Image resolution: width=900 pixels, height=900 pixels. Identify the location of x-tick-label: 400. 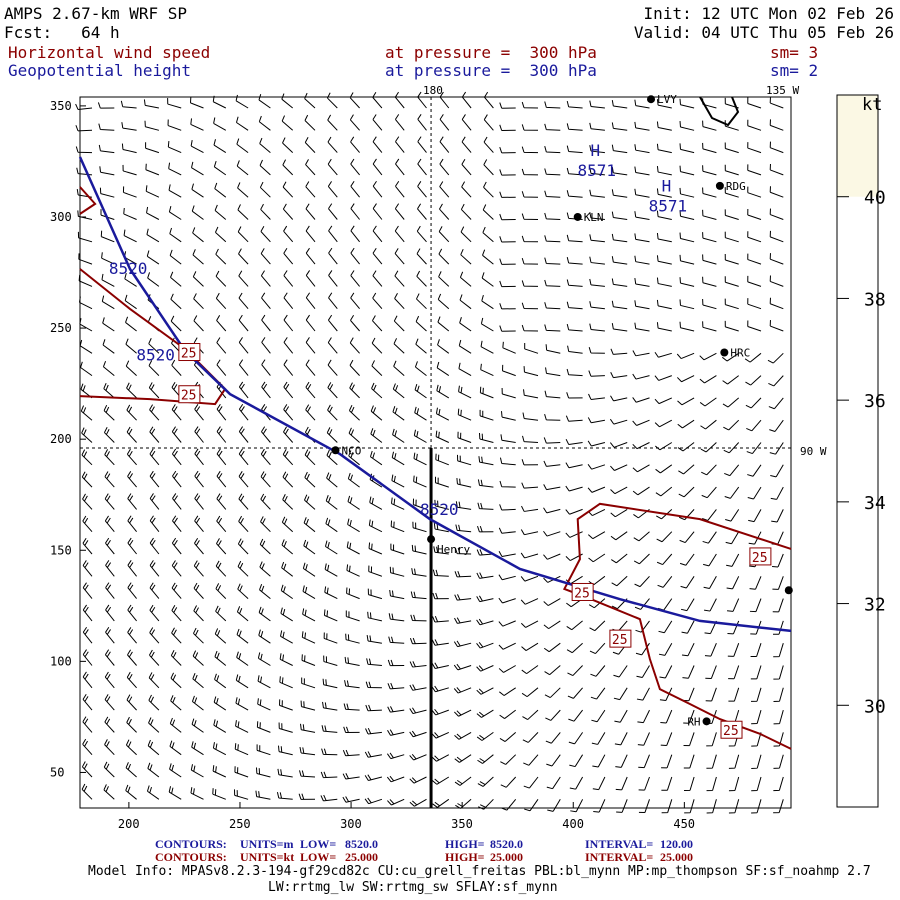
(573, 824).